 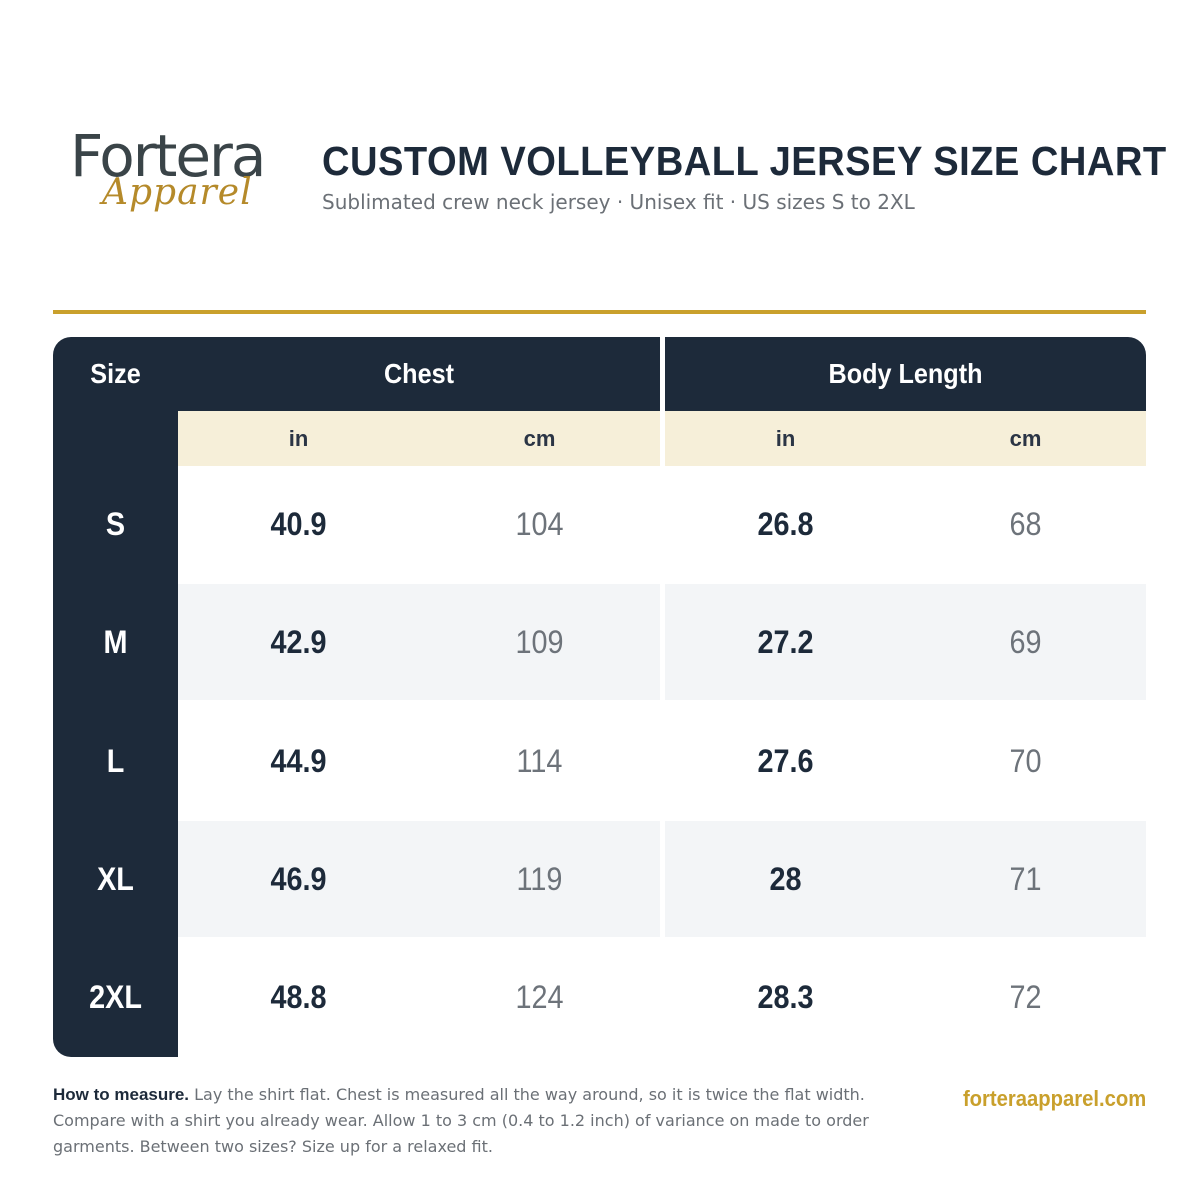 What do you see at coordinates (298, 438) in the screenshot?
I see `chest-in-unit: in` at bounding box center [298, 438].